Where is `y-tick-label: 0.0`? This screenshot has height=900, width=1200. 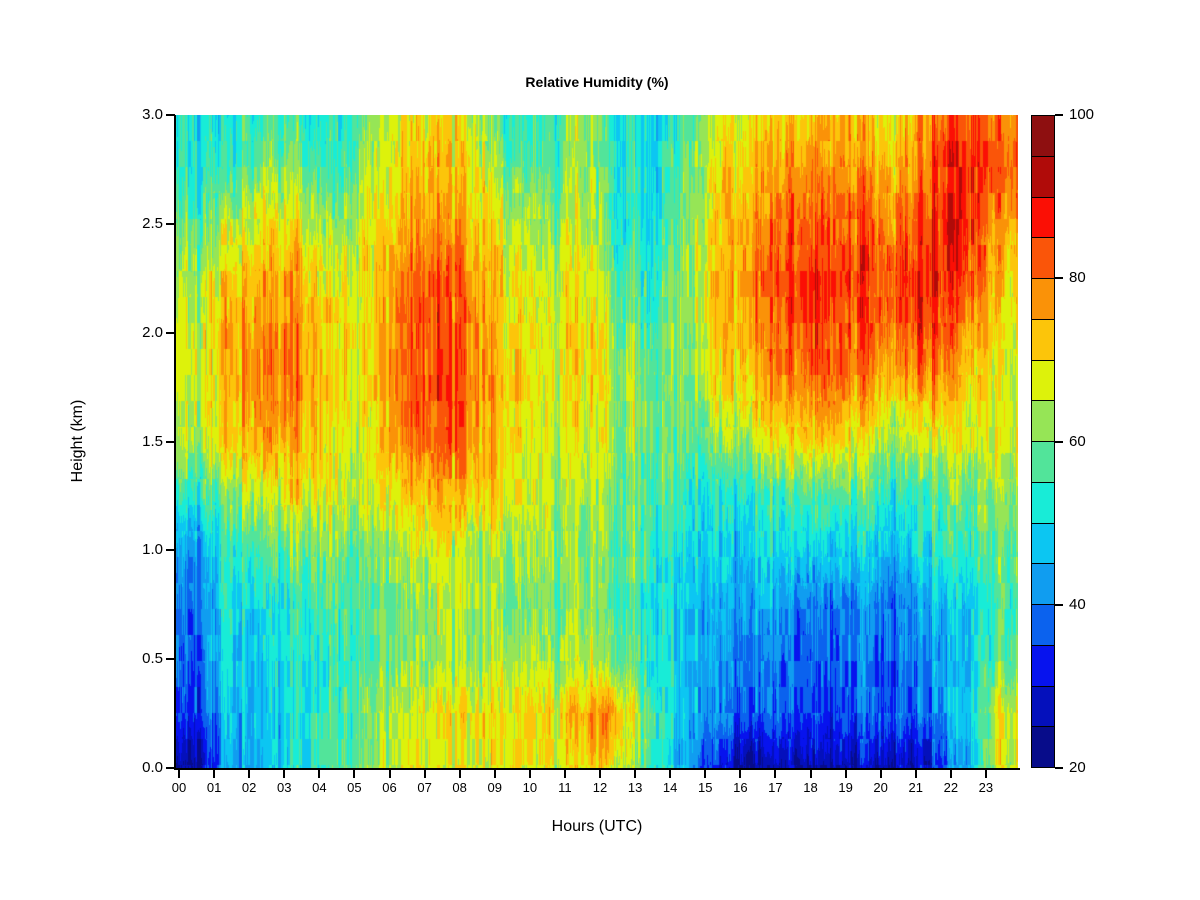 y-tick-label: 0.0 is located at coordinates (152, 767).